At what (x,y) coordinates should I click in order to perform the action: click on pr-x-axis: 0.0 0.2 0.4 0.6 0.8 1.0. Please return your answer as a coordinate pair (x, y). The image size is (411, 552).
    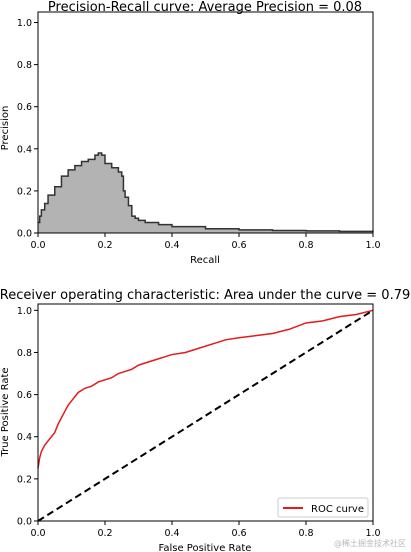
    Looking at the image, I should click on (205, 242).